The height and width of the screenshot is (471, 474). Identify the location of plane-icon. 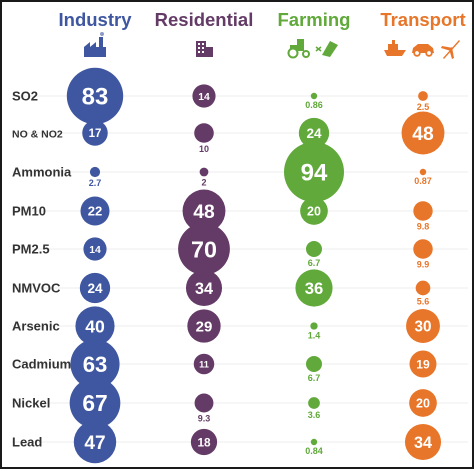
(450, 49).